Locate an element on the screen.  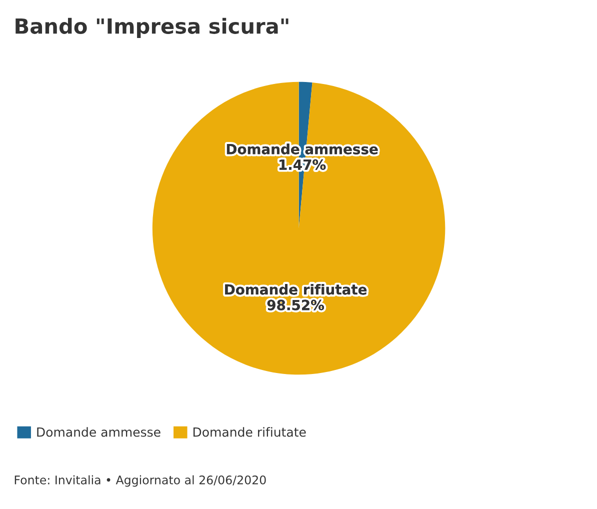
chart-title: Bando "Impresa sicura" is located at coordinates (152, 28).